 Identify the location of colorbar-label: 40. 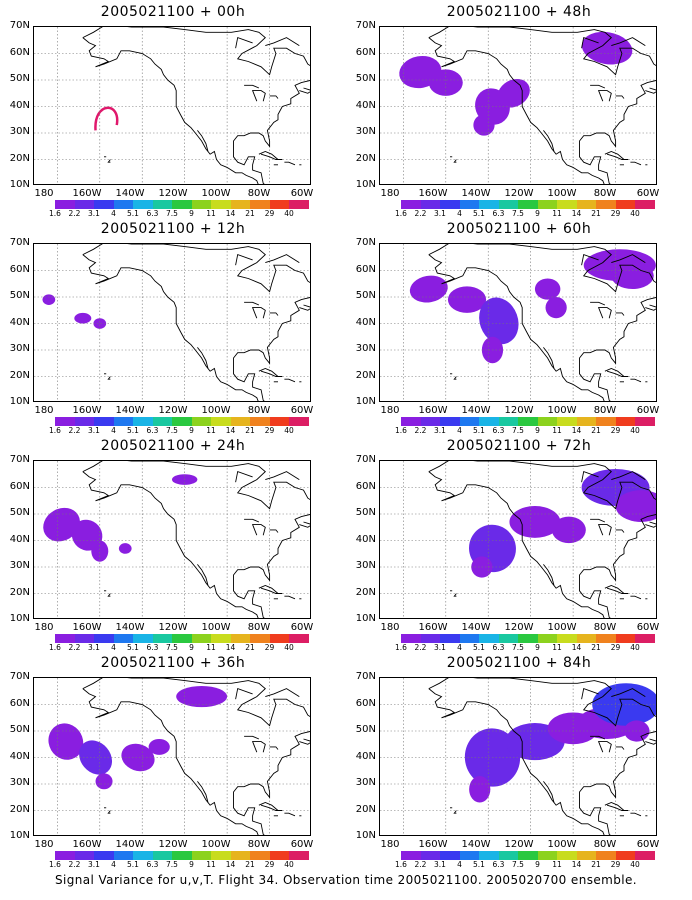
(289, 213).